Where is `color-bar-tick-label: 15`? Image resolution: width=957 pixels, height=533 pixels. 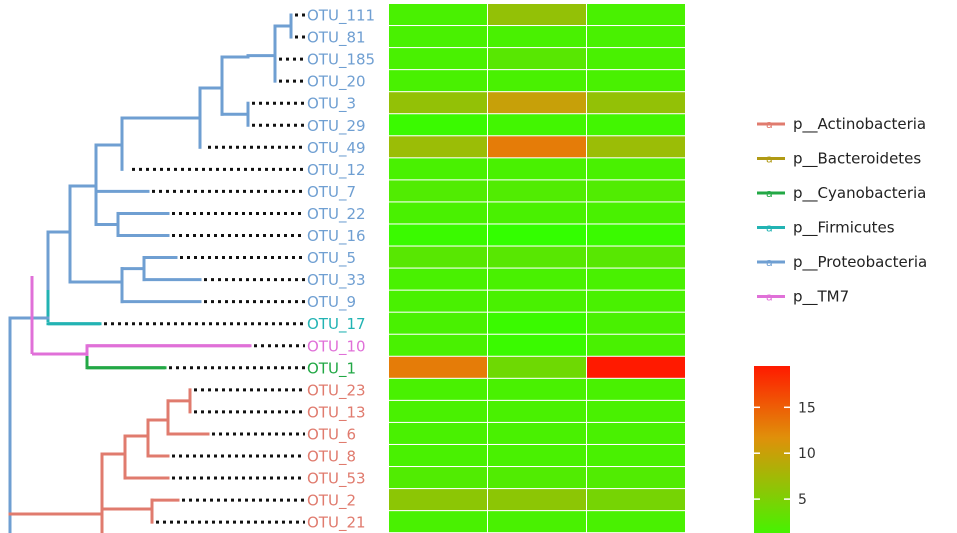 color-bar-tick-label: 15 is located at coordinates (807, 408).